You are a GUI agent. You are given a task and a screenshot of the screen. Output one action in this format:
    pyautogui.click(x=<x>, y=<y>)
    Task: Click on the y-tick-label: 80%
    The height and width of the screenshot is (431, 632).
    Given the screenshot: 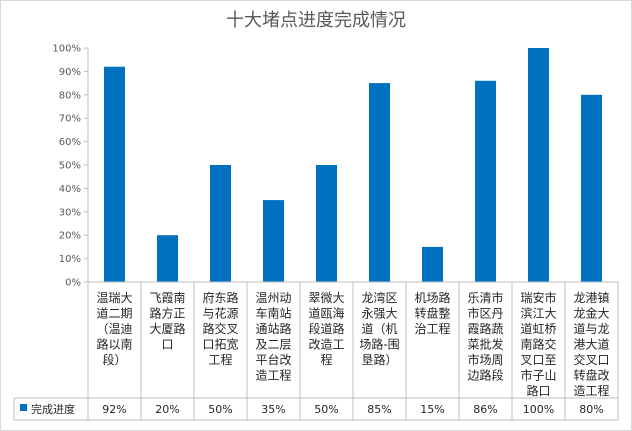 What is the action you would take?
    pyautogui.click(x=70, y=95)
    